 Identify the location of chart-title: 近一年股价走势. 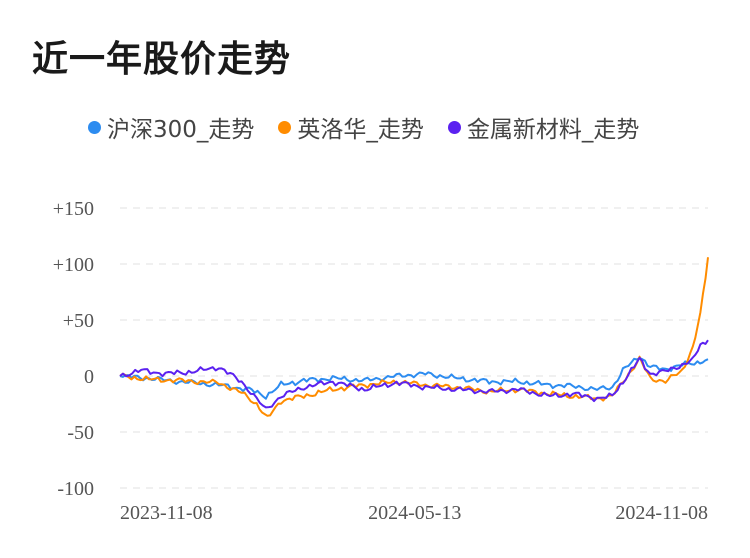
(162, 59).